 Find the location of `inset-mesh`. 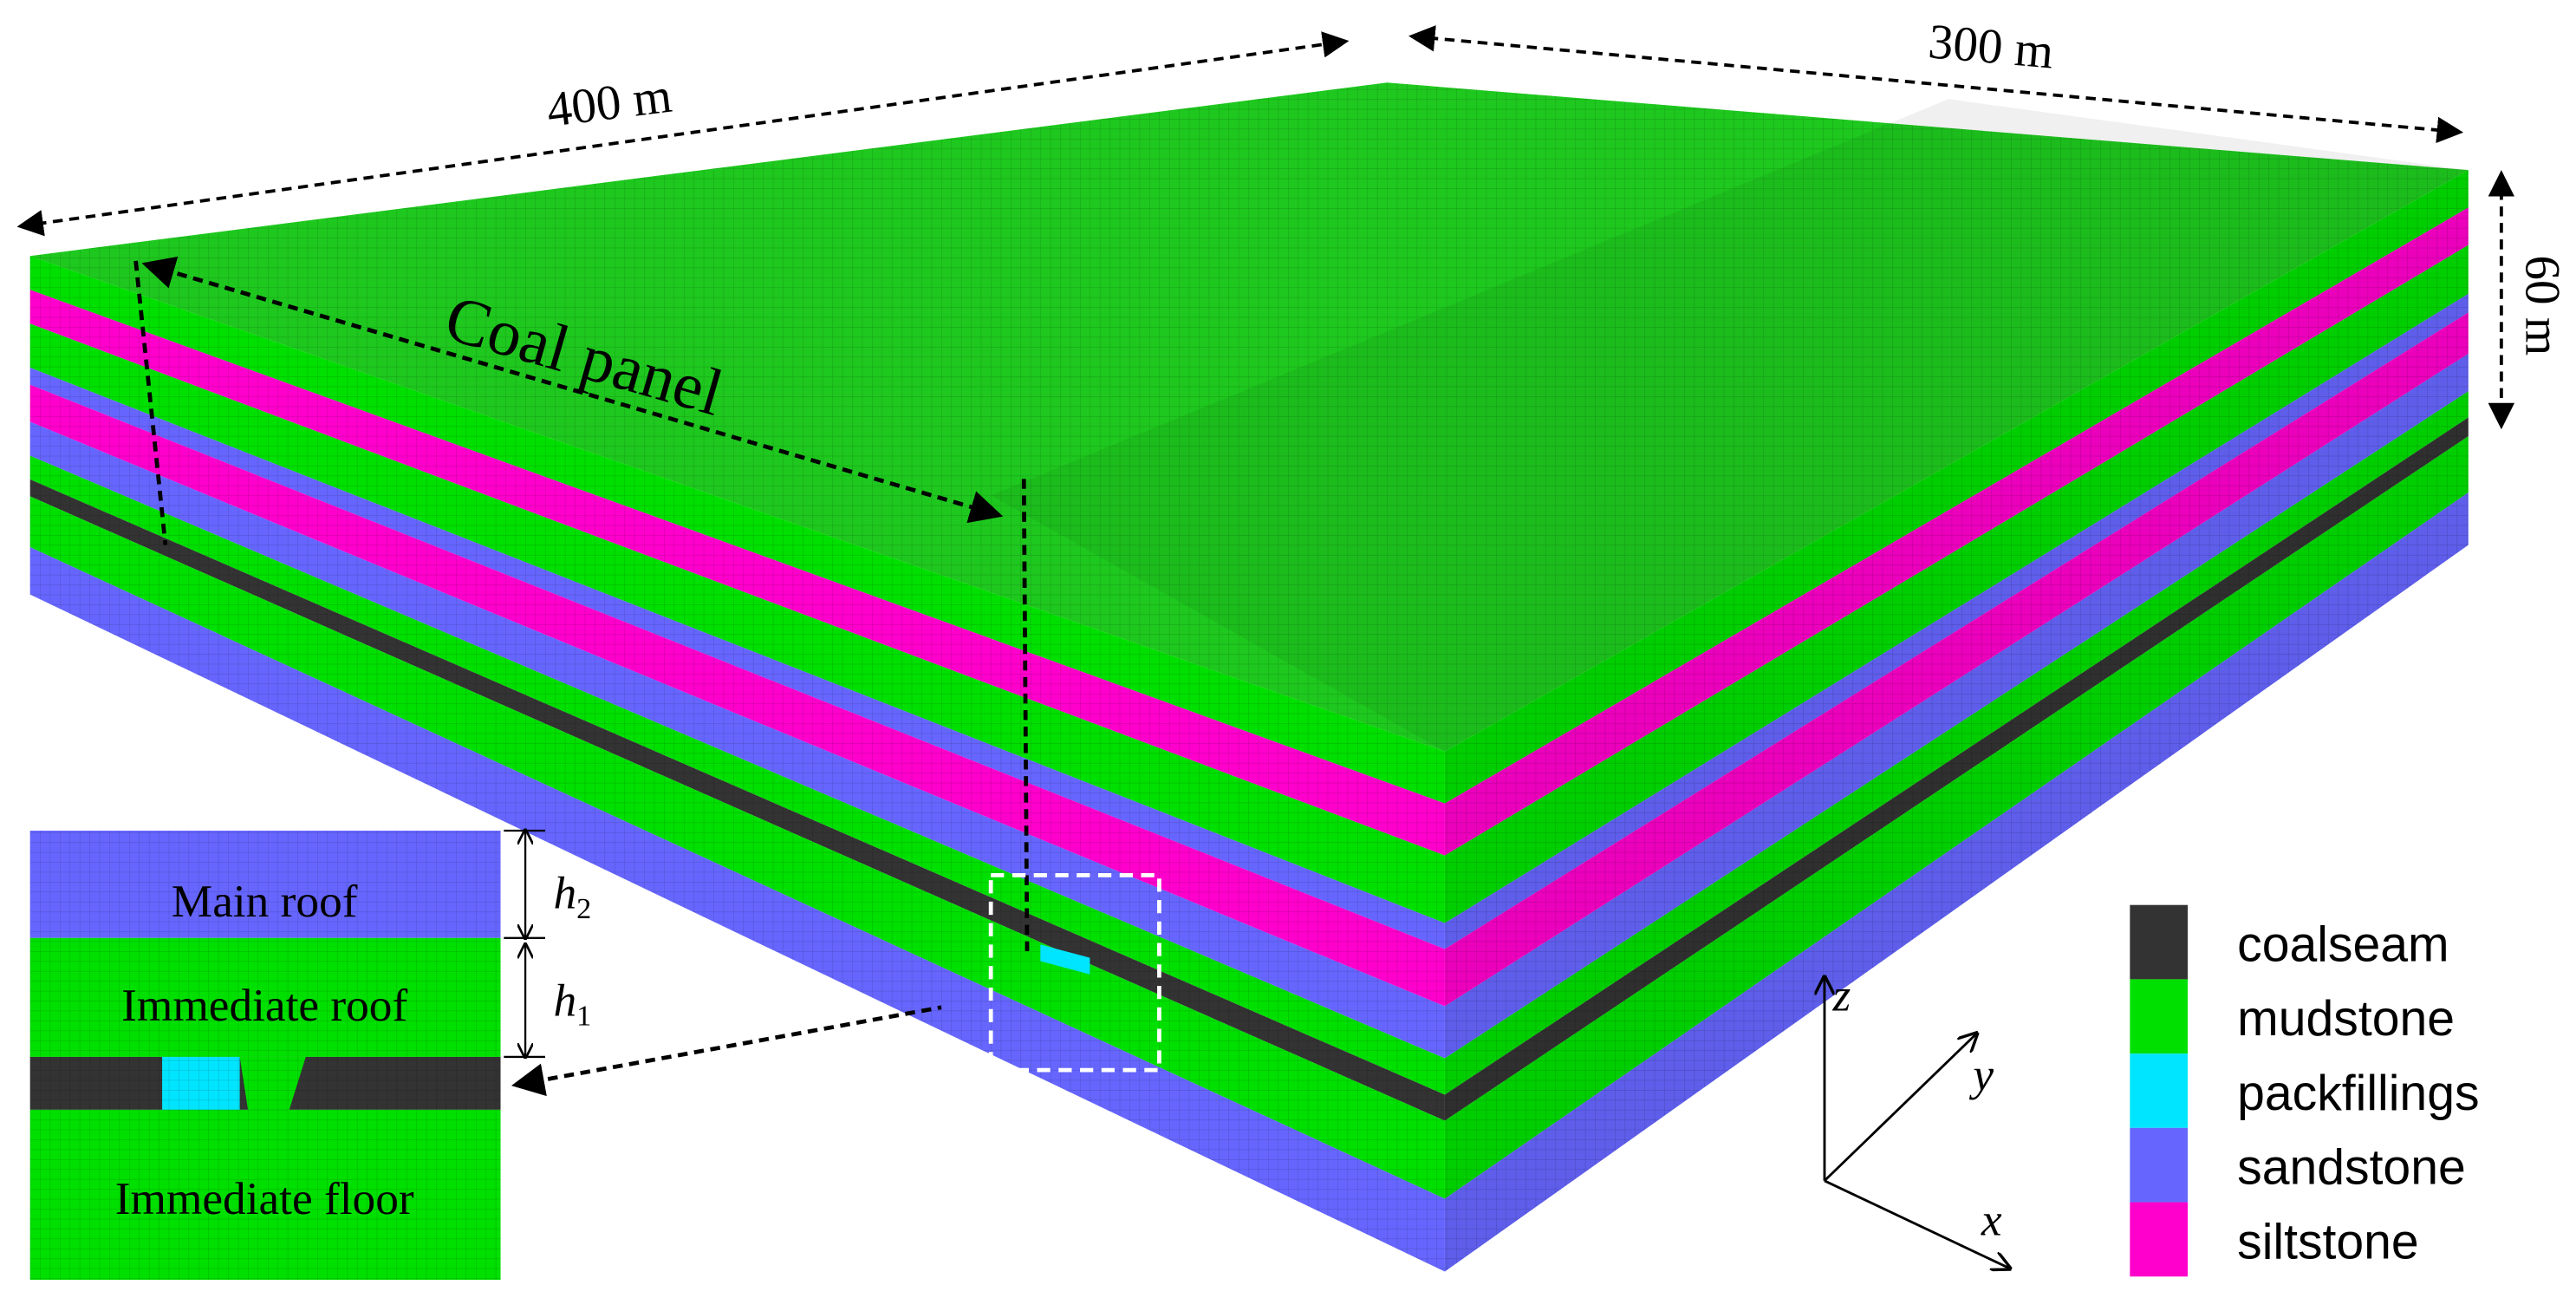

inset-mesh is located at coordinates (265, 1056).